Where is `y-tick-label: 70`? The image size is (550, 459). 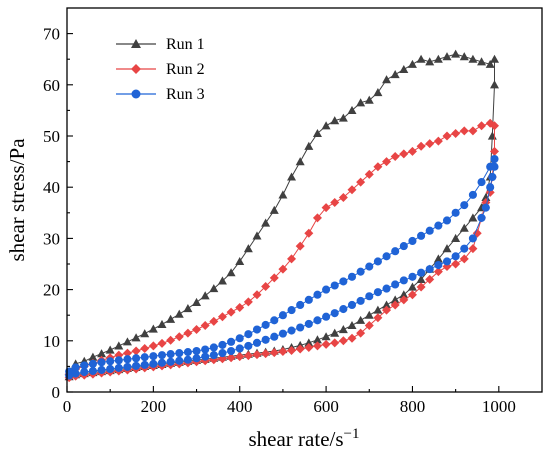
y-tick-label: 70 is located at coordinates (51, 34).